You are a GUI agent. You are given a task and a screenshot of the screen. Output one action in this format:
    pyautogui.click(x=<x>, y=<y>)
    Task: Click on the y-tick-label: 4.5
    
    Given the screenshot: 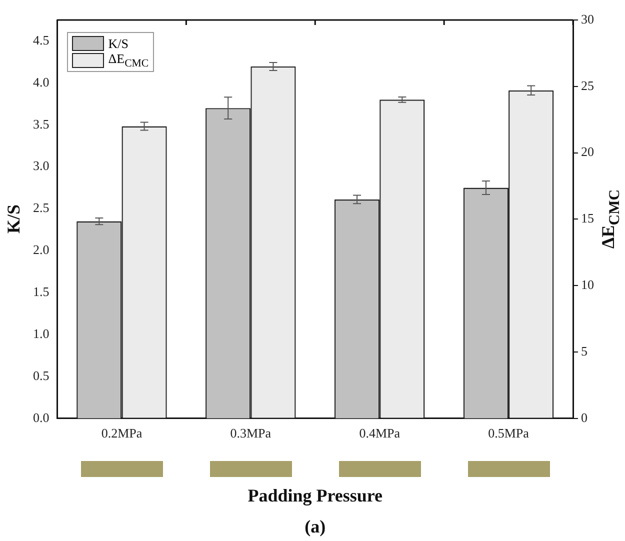 What is the action you would take?
    pyautogui.click(x=41, y=40)
    